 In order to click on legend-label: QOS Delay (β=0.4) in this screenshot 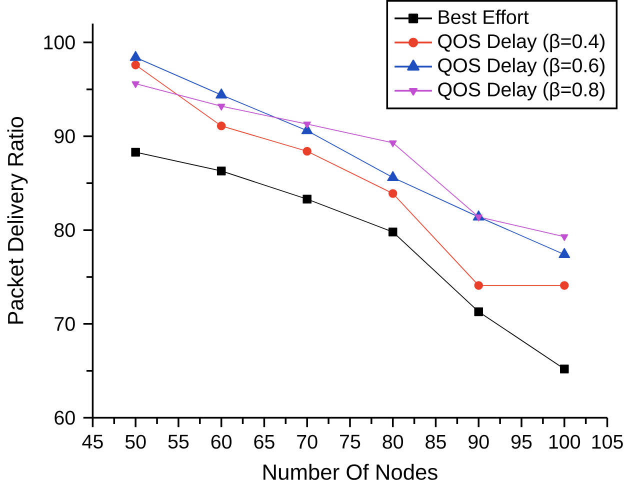, I will do `click(521, 43)`.